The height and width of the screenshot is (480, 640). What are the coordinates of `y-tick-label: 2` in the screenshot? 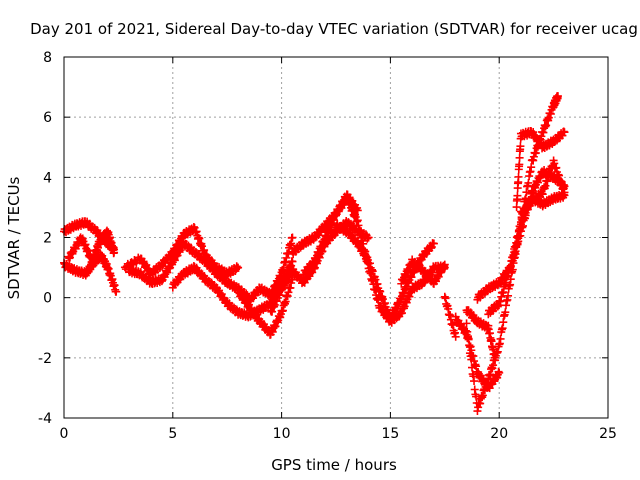 It's located at (47, 239).